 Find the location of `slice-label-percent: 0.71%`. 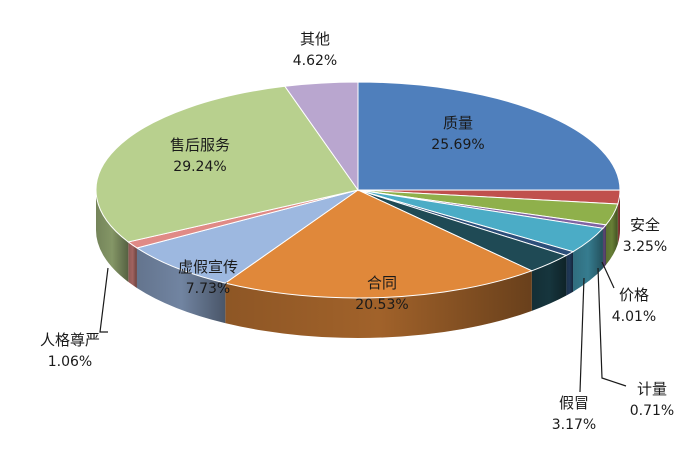

slice-label-percent: 0.71% is located at coordinates (652, 411).